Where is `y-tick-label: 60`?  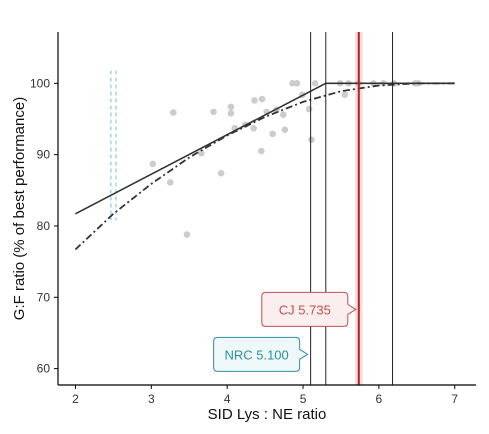
y-tick-label: 60 is located at coordinates (44, 369).